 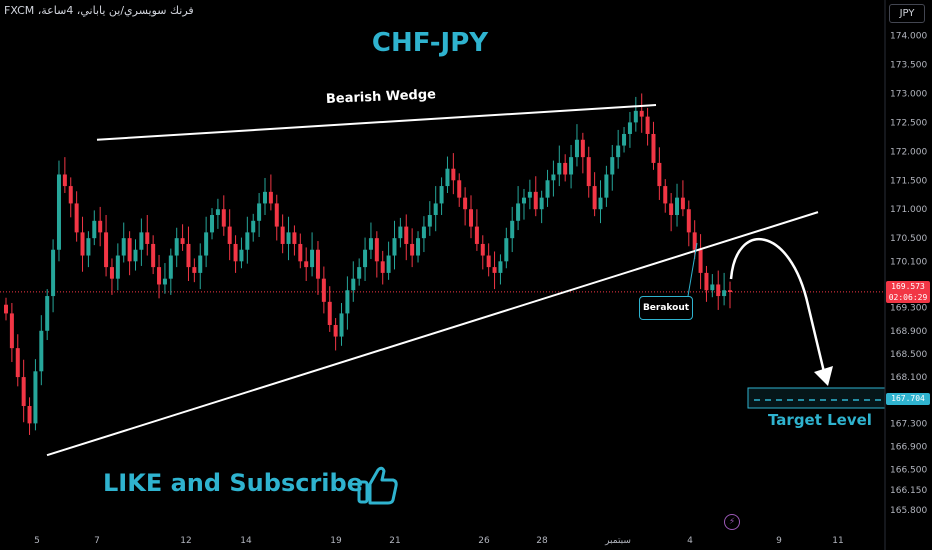 What do you see at coordinates (908, 152) in the screenshot?
I see `y-tick-label: 172.000` at bounding box center [908, 152].